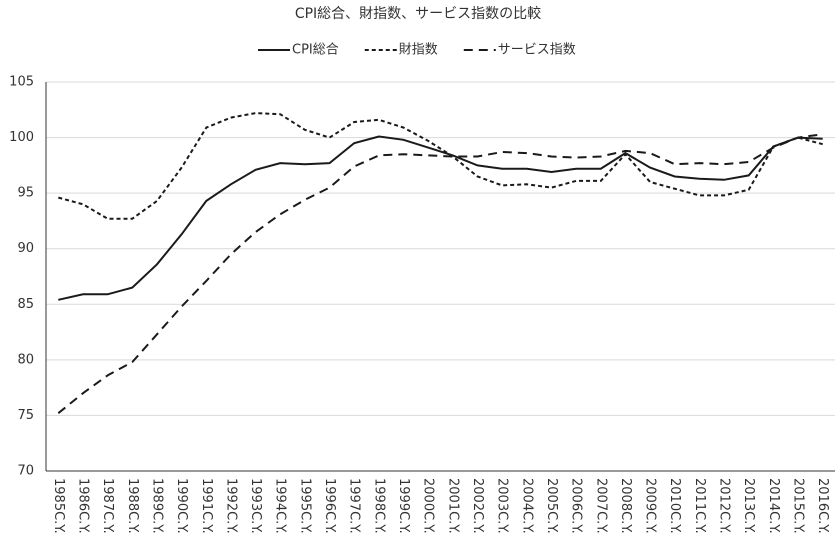 Image resolution: width=837 pixels, height=543 pixels. What do you see at coordinates (354, 506) in the screenshot?
I see `x-tick-label: 1997C.Y.` at bounding box center [354, 506].